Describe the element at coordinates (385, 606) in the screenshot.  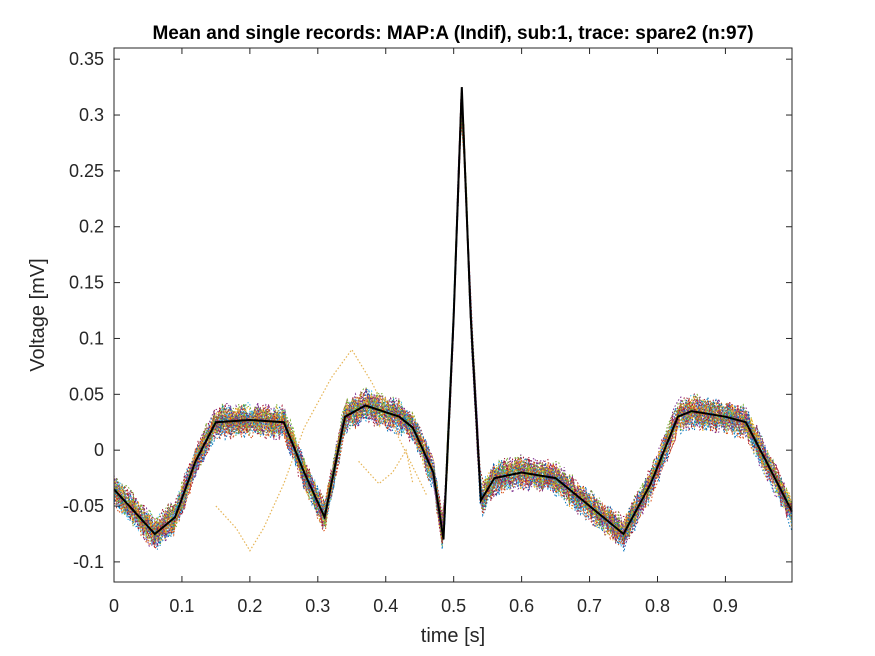
I see `x-tick-label: 0.4` at that location.